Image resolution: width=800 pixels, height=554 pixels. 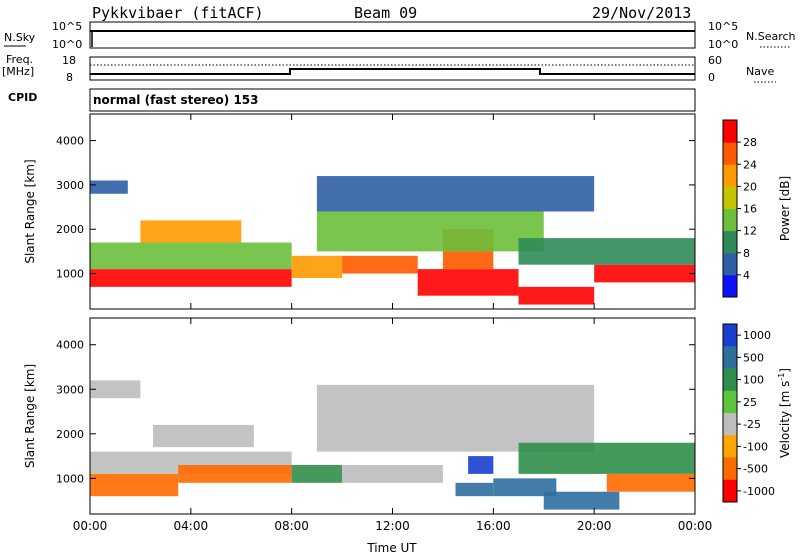 What do you see at coordinates (594, 526) in the screenshot?
I see `x-tick-label: 20:00` at bounding box center [594, 526].